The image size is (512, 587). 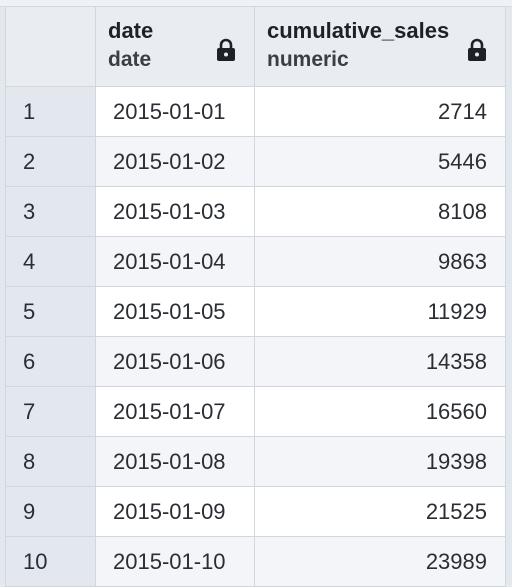 What do you see at coordinates (380, 361) in the screenshot?
I see `cumulative-sales-cell: 14358` at bounding box center [380, 361].